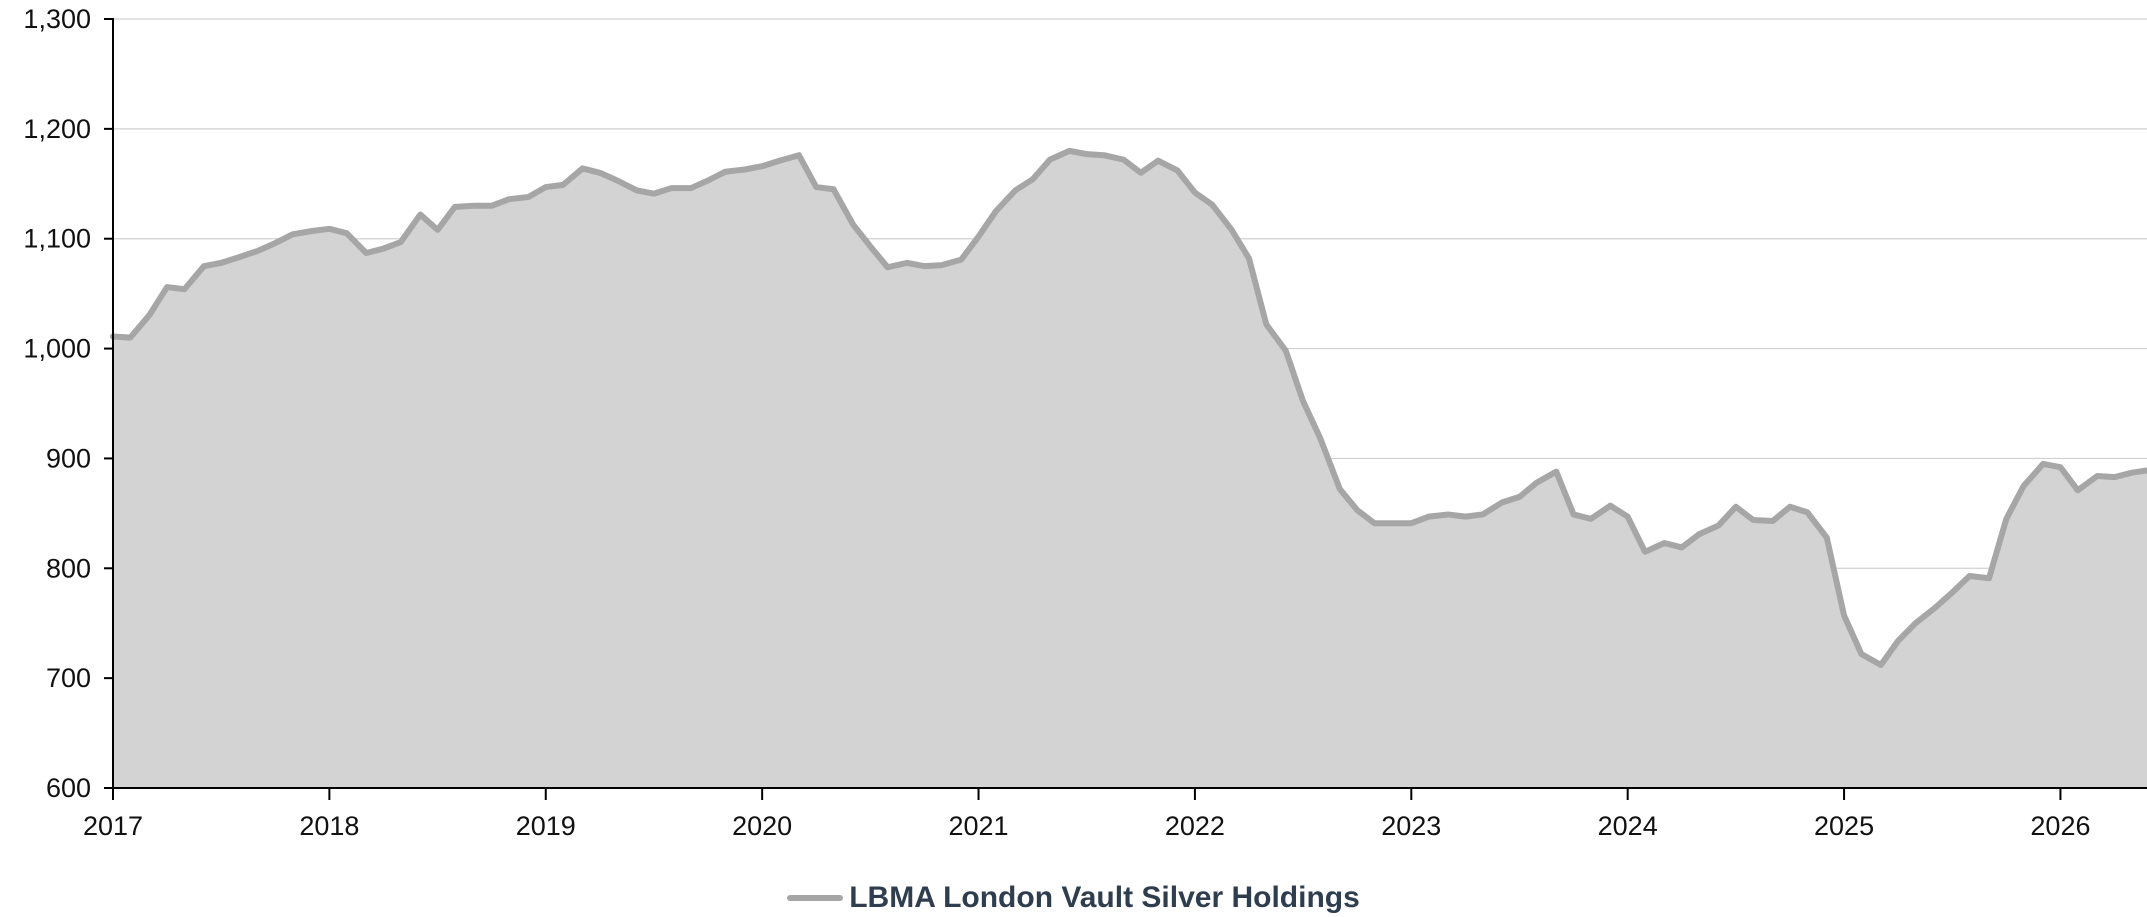 The image size is (2147, 917). I want to click on legend-swatch, so click(815, 898).